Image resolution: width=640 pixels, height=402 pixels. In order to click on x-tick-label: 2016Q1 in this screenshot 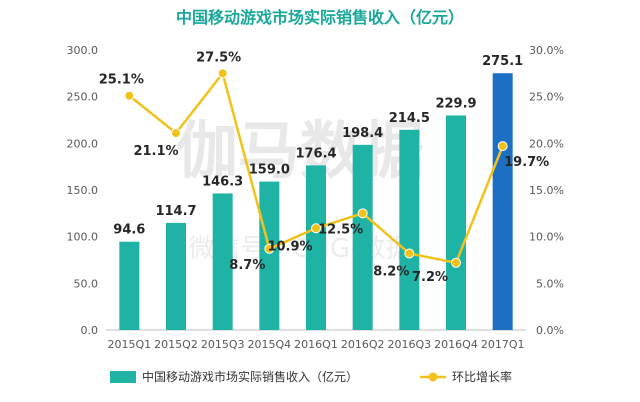, I will do `click(316, 344)`.